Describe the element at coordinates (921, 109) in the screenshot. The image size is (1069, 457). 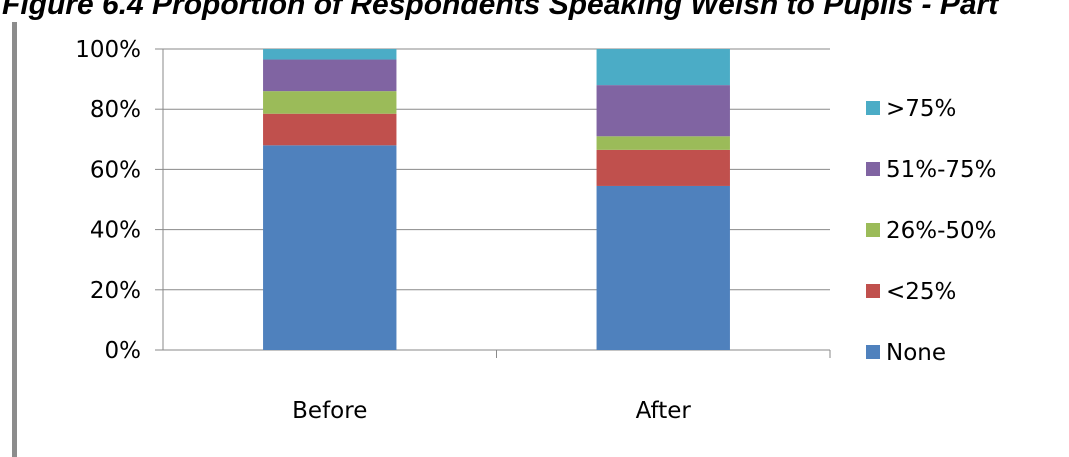
I see `legend-label: >75%` at that location.